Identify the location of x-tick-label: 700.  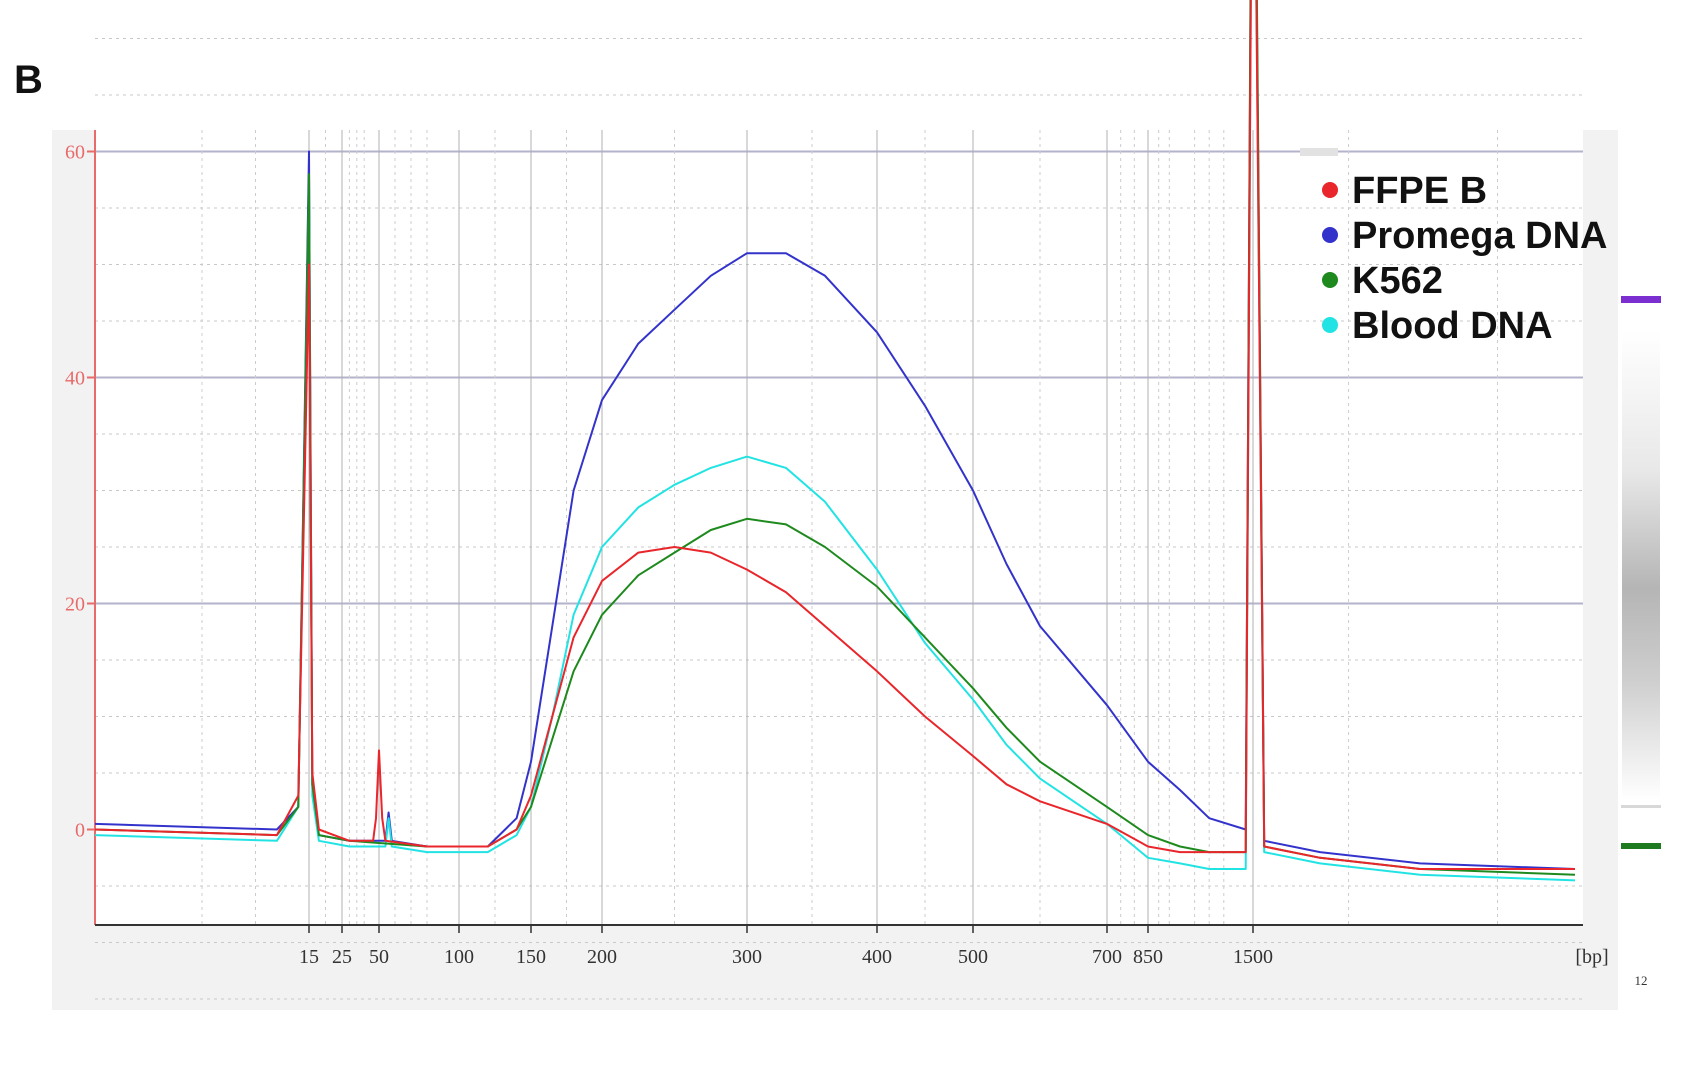
(1107, 957).